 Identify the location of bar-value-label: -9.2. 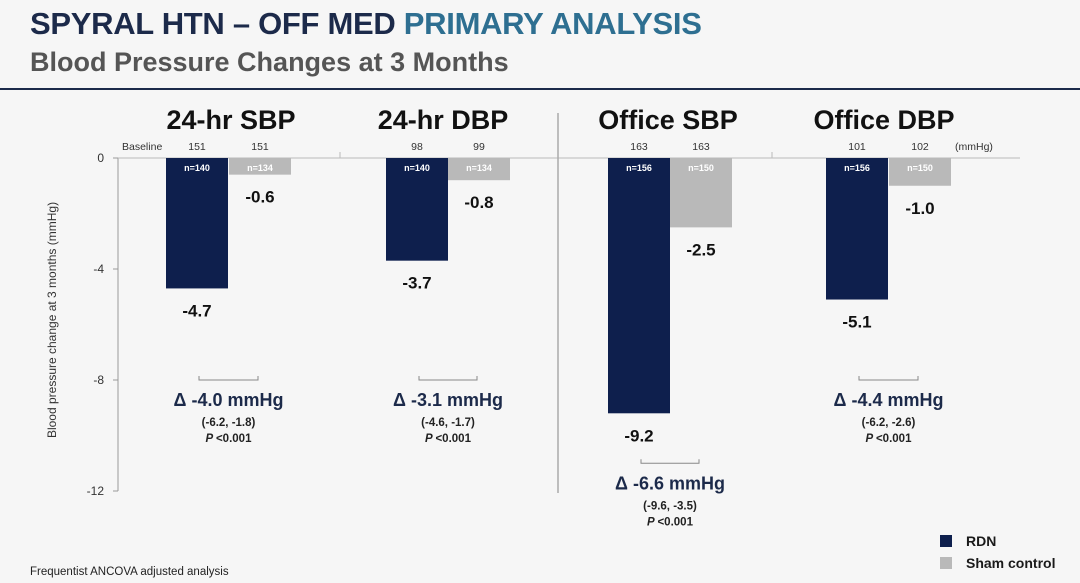
(638, 435).